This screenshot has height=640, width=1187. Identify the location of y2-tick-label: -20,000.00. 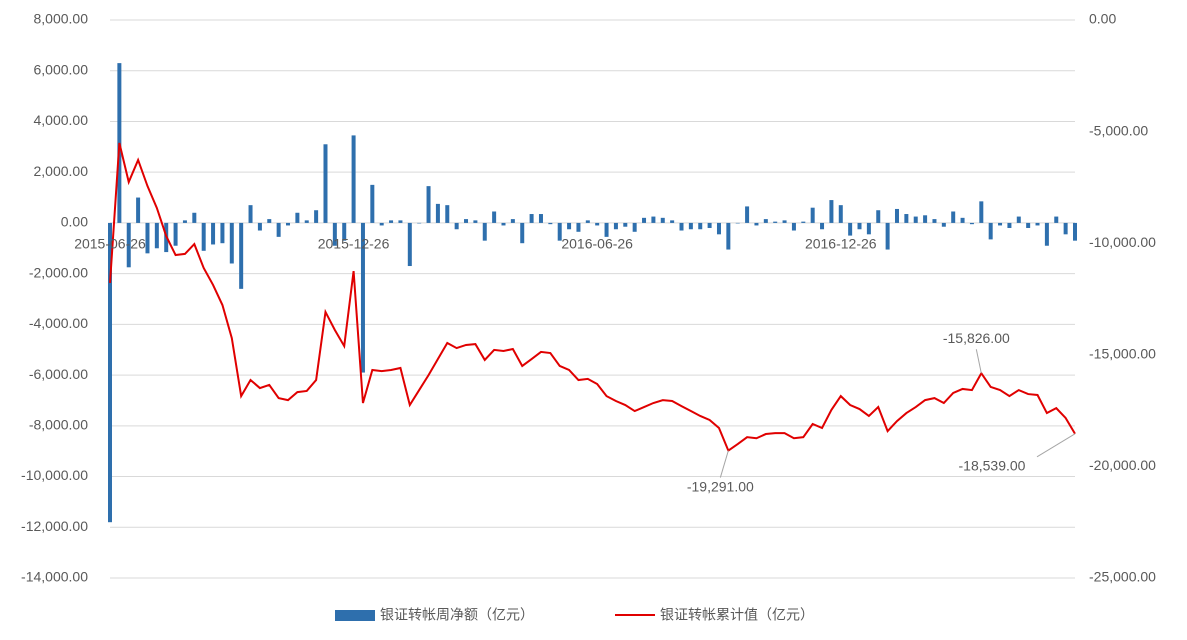
(1122, 465).